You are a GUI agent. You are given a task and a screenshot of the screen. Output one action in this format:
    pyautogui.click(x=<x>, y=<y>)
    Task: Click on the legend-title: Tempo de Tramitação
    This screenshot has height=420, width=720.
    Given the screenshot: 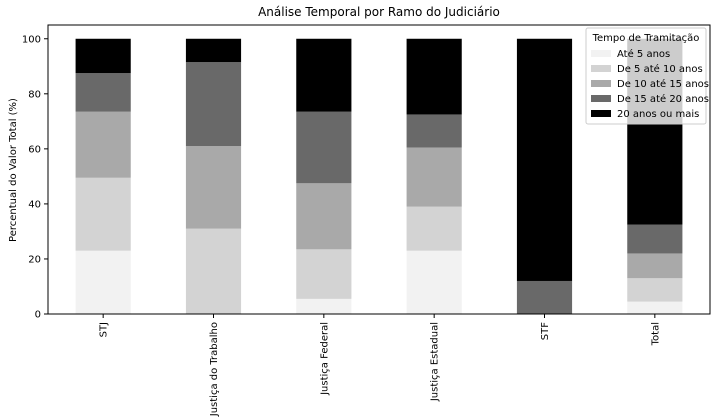 What is the action you would take?
    pyautogui.click(x=646, y=38)
    